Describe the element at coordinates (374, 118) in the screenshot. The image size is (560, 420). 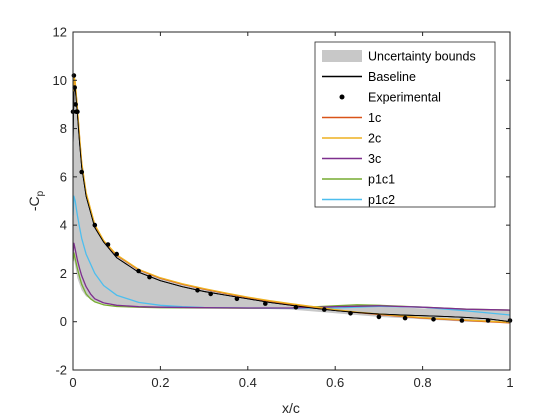
I see `legend-label: 1c` at that location.